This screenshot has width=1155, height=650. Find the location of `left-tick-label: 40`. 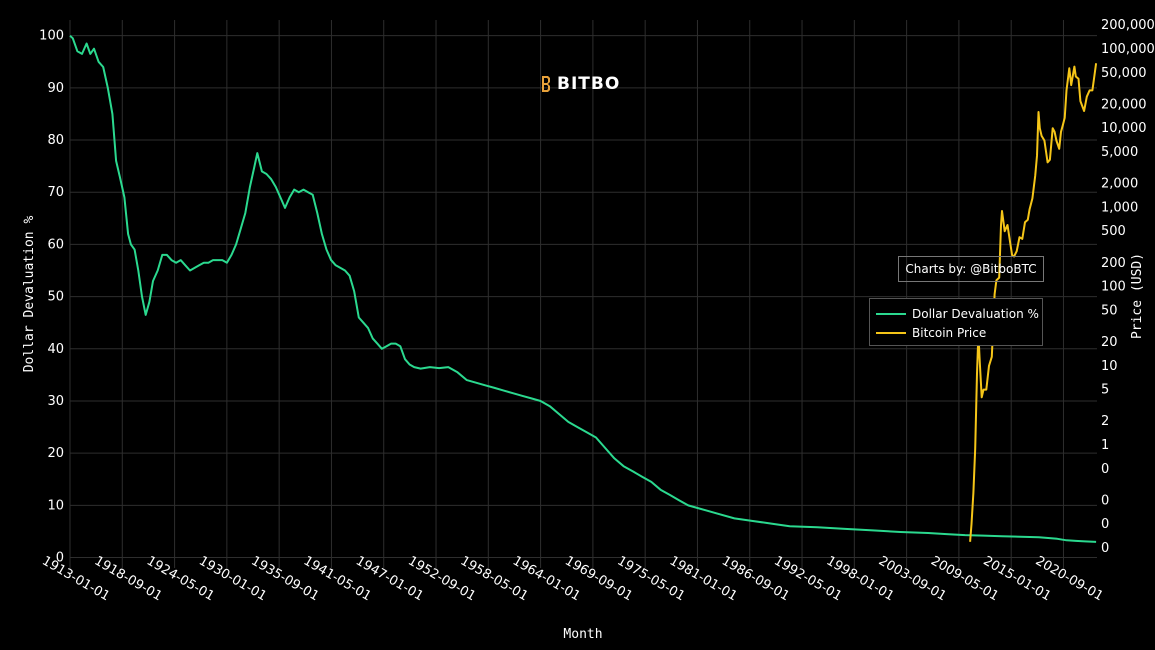

left-tick-label: 40 is located at coordinates (55, 349).